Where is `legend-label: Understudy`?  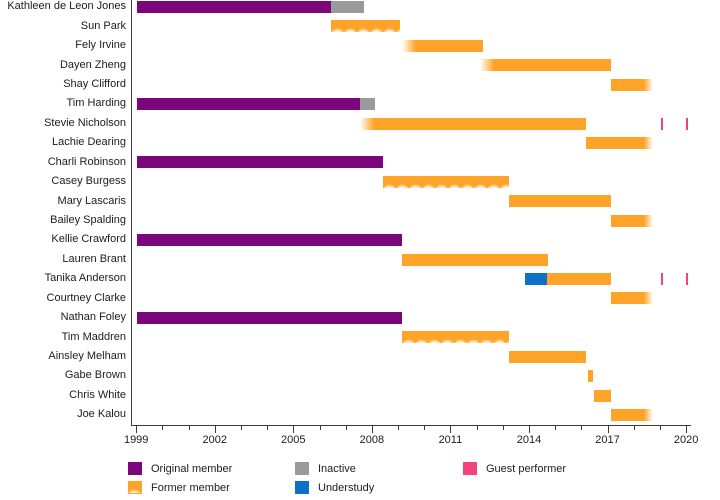 legend-label: Understudy is located at coordinates (346, 487).